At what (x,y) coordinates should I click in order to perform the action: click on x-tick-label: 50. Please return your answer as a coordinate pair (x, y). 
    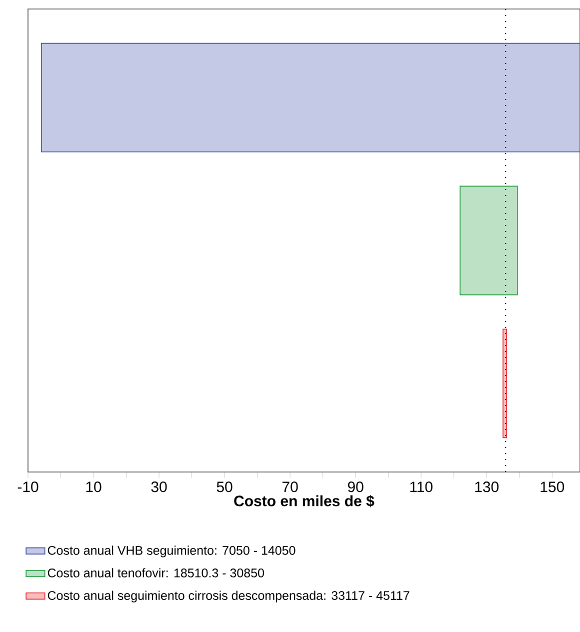
    Looking at the image, I should click on (224, 487).